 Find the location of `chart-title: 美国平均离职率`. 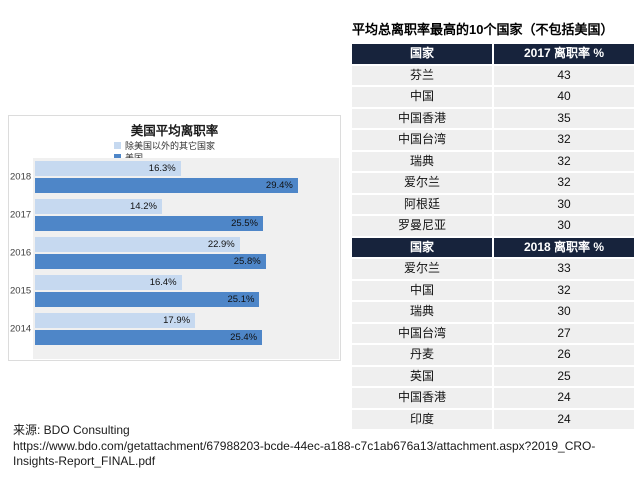

chart-title: 美国平均离职率 is located at coordinates (174, 131).